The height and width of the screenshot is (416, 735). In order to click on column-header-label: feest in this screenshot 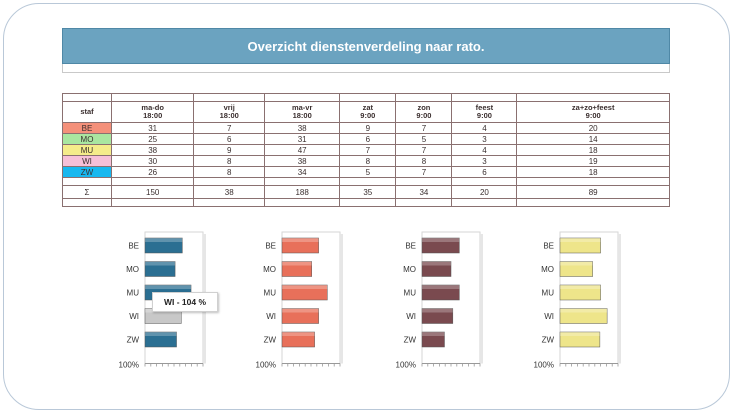, I will do `click(484, 107)`.